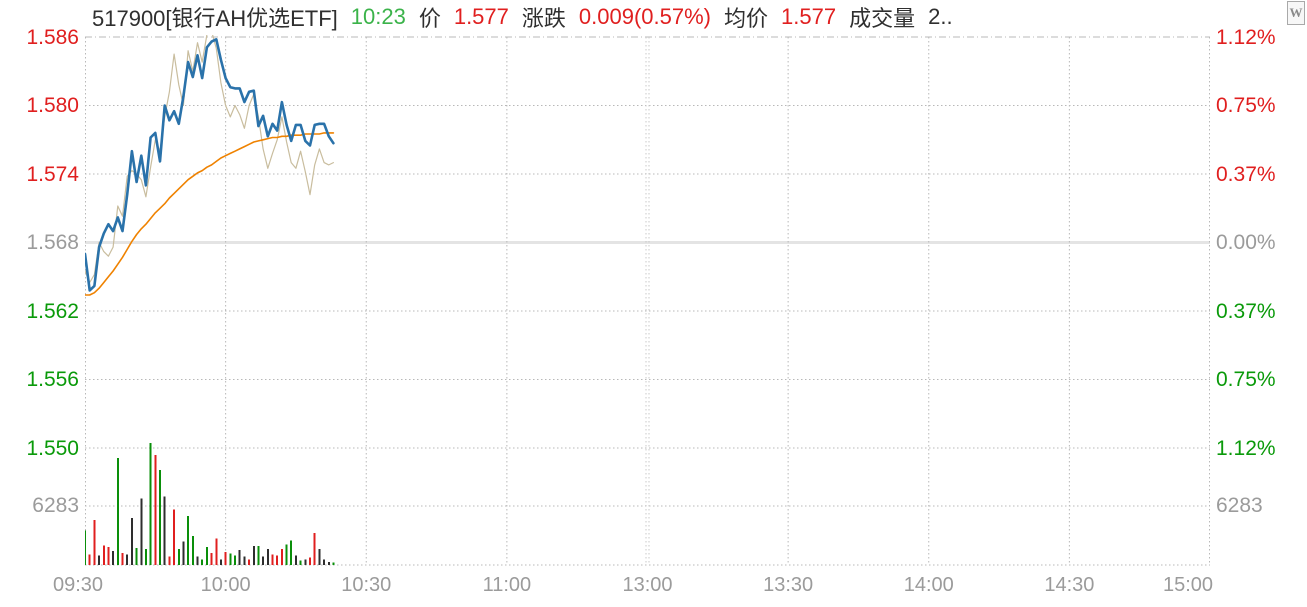 This screenshot has height=607, width=1307. I want to click on price-axis-label: 1.586, so click(52, 37).